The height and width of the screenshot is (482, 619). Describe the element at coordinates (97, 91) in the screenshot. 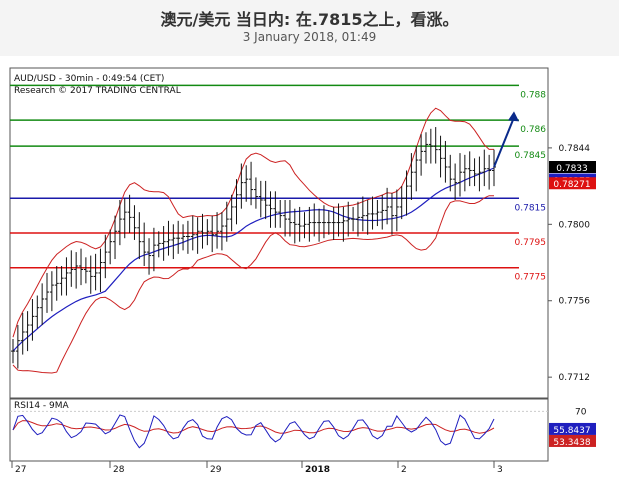

I see `source-label: Research © 2017 TRADING CENTRAL` at that location.